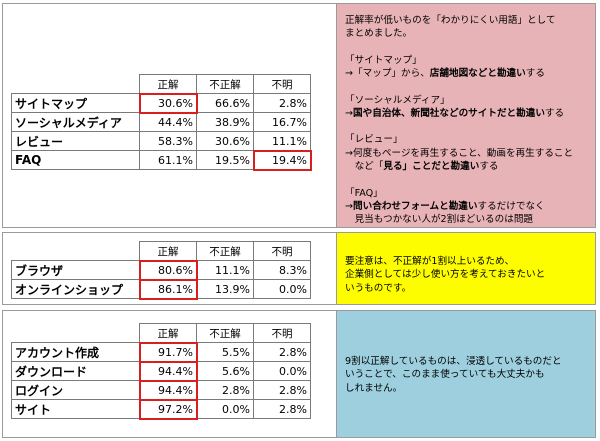 This screenshot has width=600, height=441. I want to click on unknown-value: 8.3%, so click(282, 270).